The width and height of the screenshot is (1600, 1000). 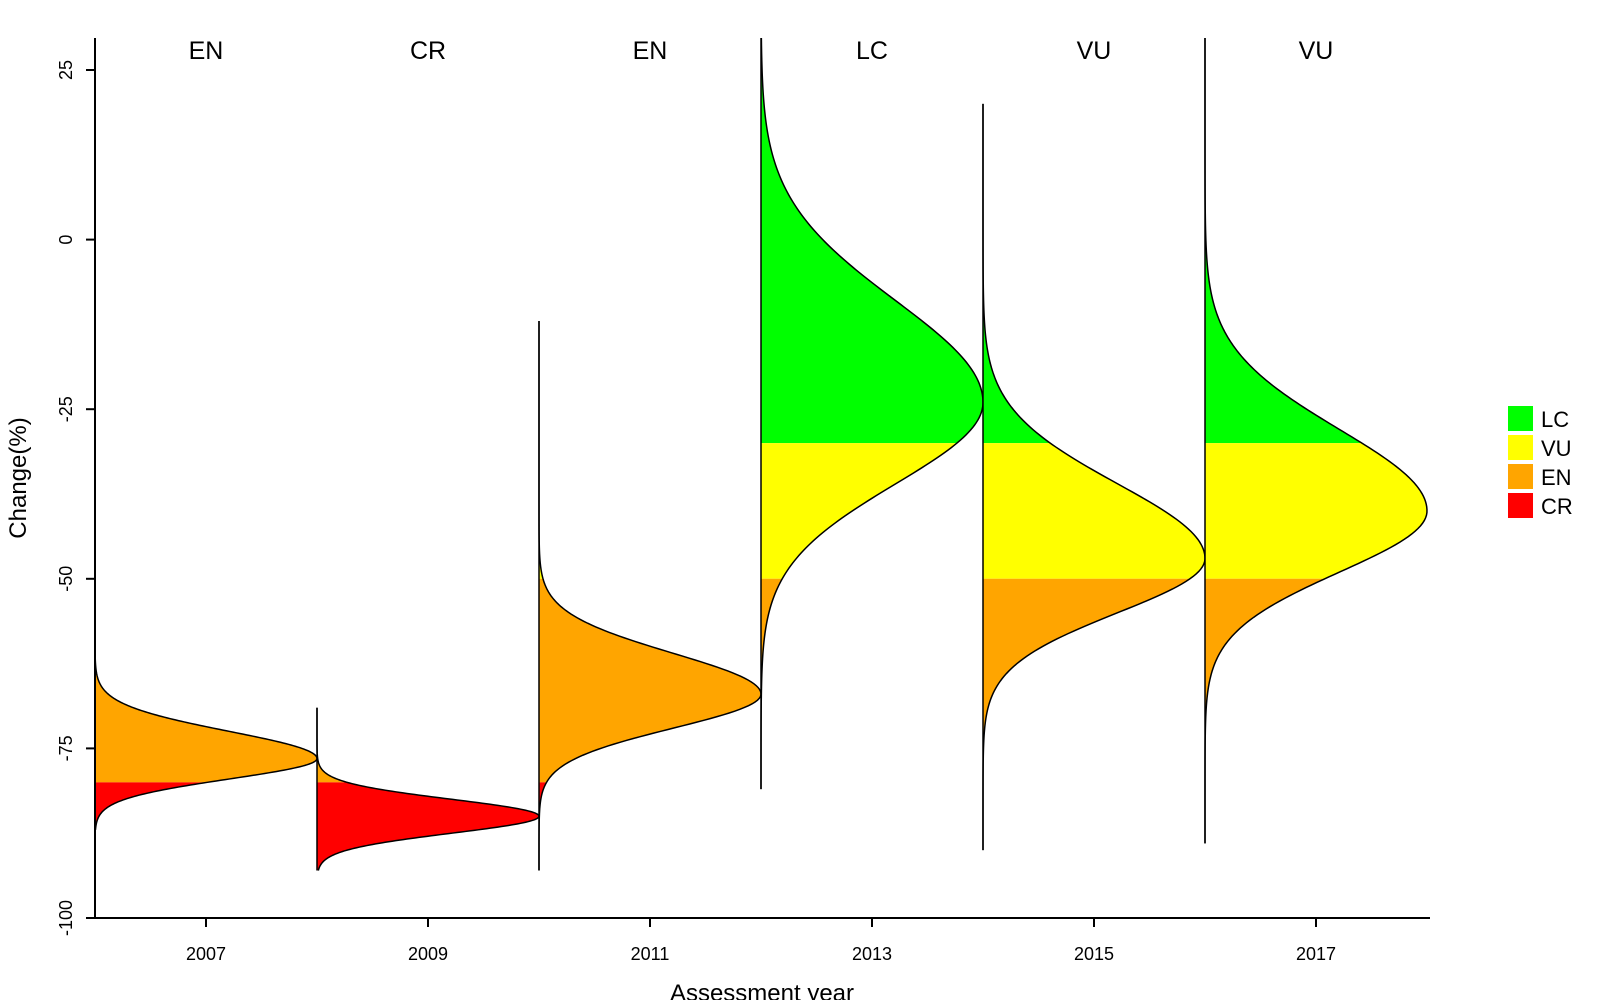 What do you see at coordinates (206, 51) in the screenshot?
I see `status-label-2007: EN` at bounding box center [206, 51].